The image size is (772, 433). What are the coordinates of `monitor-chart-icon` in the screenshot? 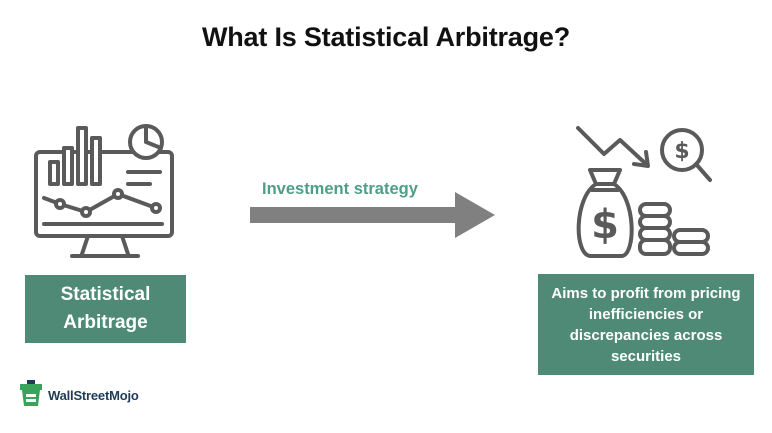 It's located at (104, 191).